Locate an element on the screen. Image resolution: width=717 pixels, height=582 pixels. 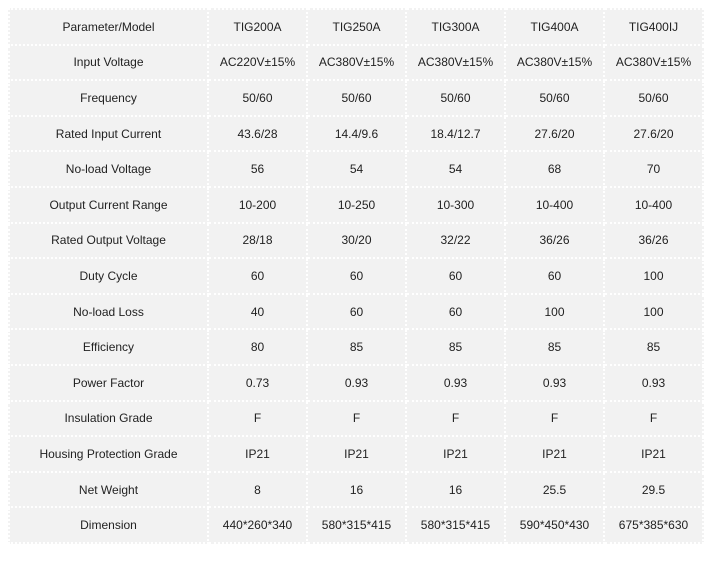
row-label: Output Current Range is located at coordinates (108, 204).